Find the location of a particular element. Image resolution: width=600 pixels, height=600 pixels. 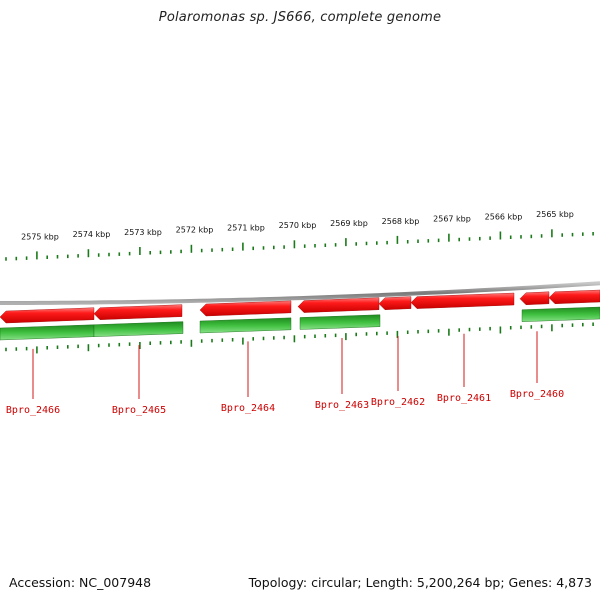

scale-tick-label: 2568 kbp is located at coordinates (401, 221).